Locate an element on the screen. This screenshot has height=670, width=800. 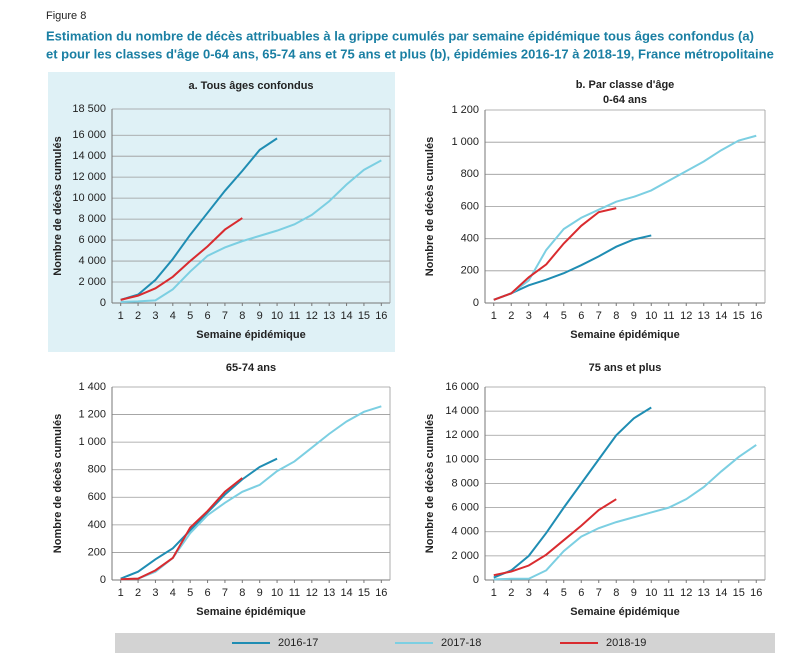
x-tick-label: 8 is located at coordinates (616, 593).